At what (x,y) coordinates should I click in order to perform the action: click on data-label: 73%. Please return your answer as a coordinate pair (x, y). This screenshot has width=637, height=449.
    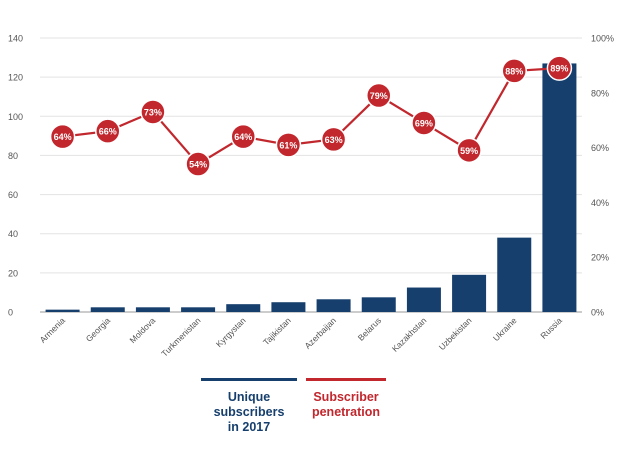
    Looking at the image, I should click on (153, 112).